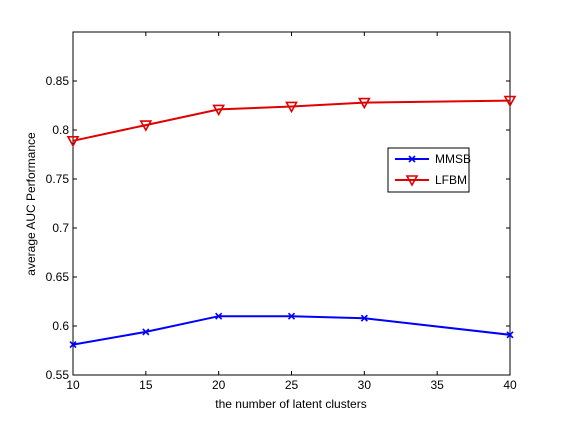  I want to click on series-line-lfbm, so click(291, 120).